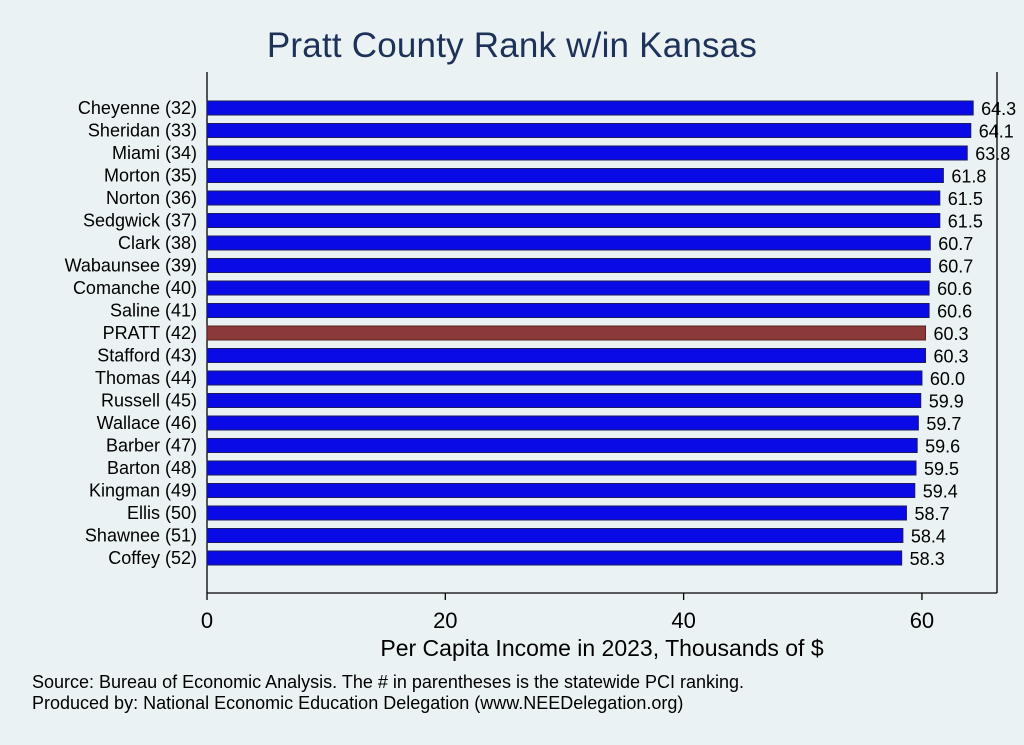  What do you see at coordinates (946, 402) in the screenshot?
I see `value-label: 59.9` at bounding box center [946, 402].